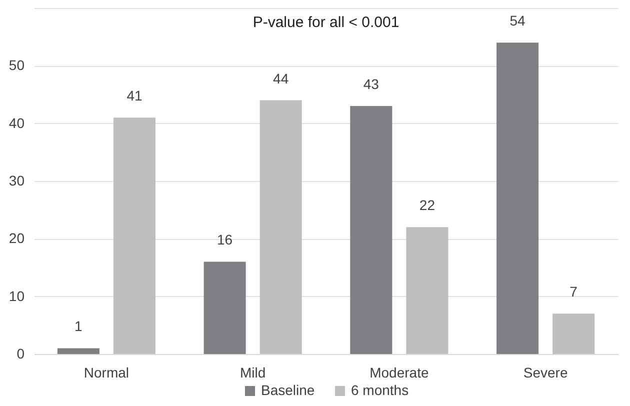 The width and height of the screenshot is (630, 406). I want to click on legend-label: 6 months, so click(380, 390).